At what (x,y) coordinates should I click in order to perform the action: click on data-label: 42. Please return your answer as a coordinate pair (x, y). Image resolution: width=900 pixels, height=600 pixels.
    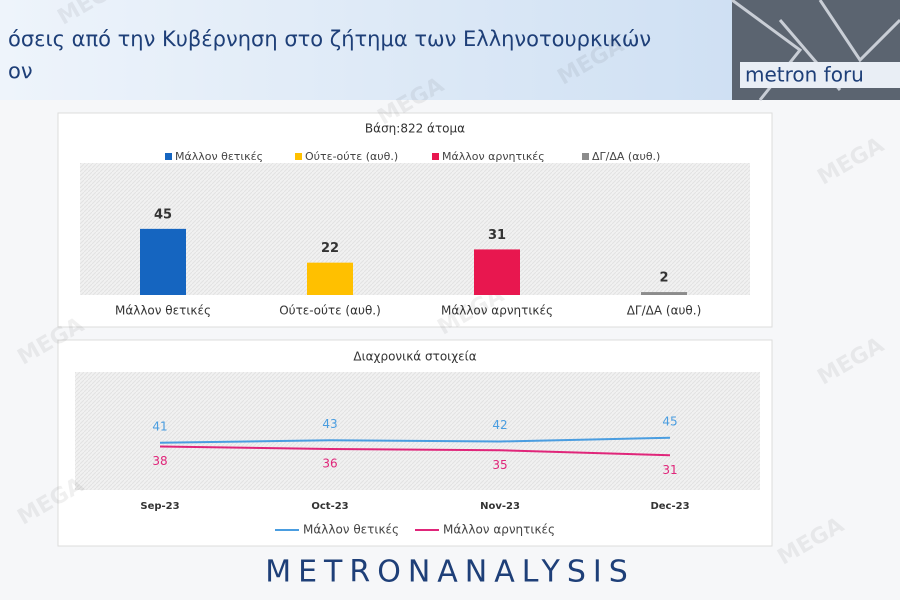
    Looking at the image, I should click on (499, 425).